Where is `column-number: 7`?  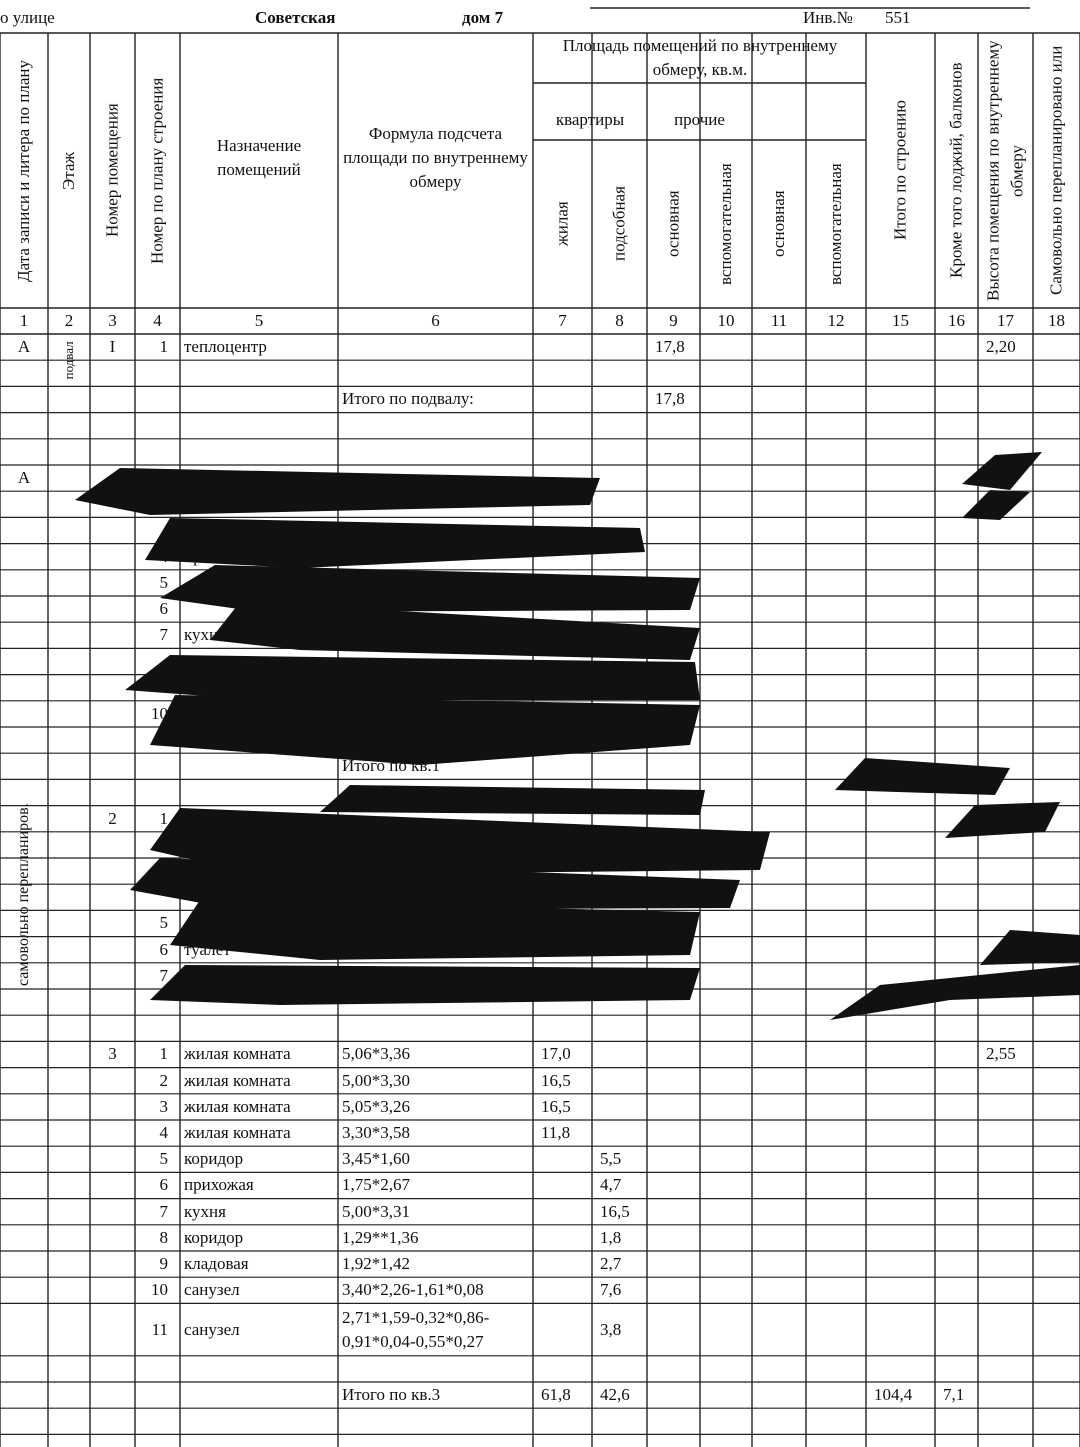
column-number: 7 is located at coordinates (562, 320).